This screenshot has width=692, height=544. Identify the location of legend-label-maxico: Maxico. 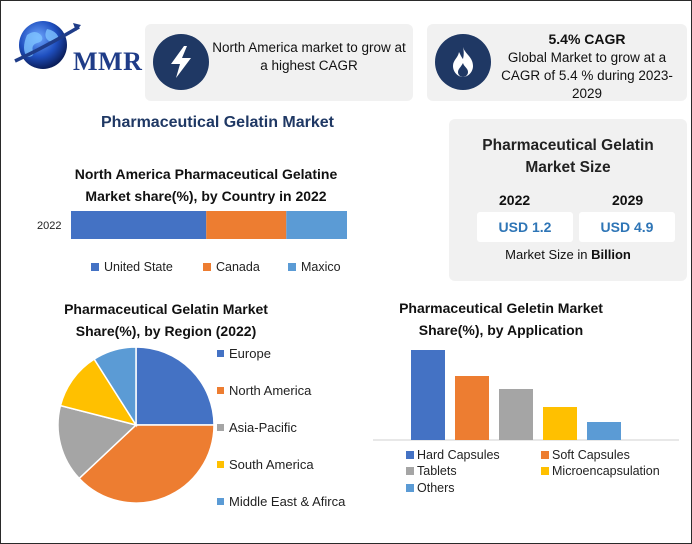
(321, 267).